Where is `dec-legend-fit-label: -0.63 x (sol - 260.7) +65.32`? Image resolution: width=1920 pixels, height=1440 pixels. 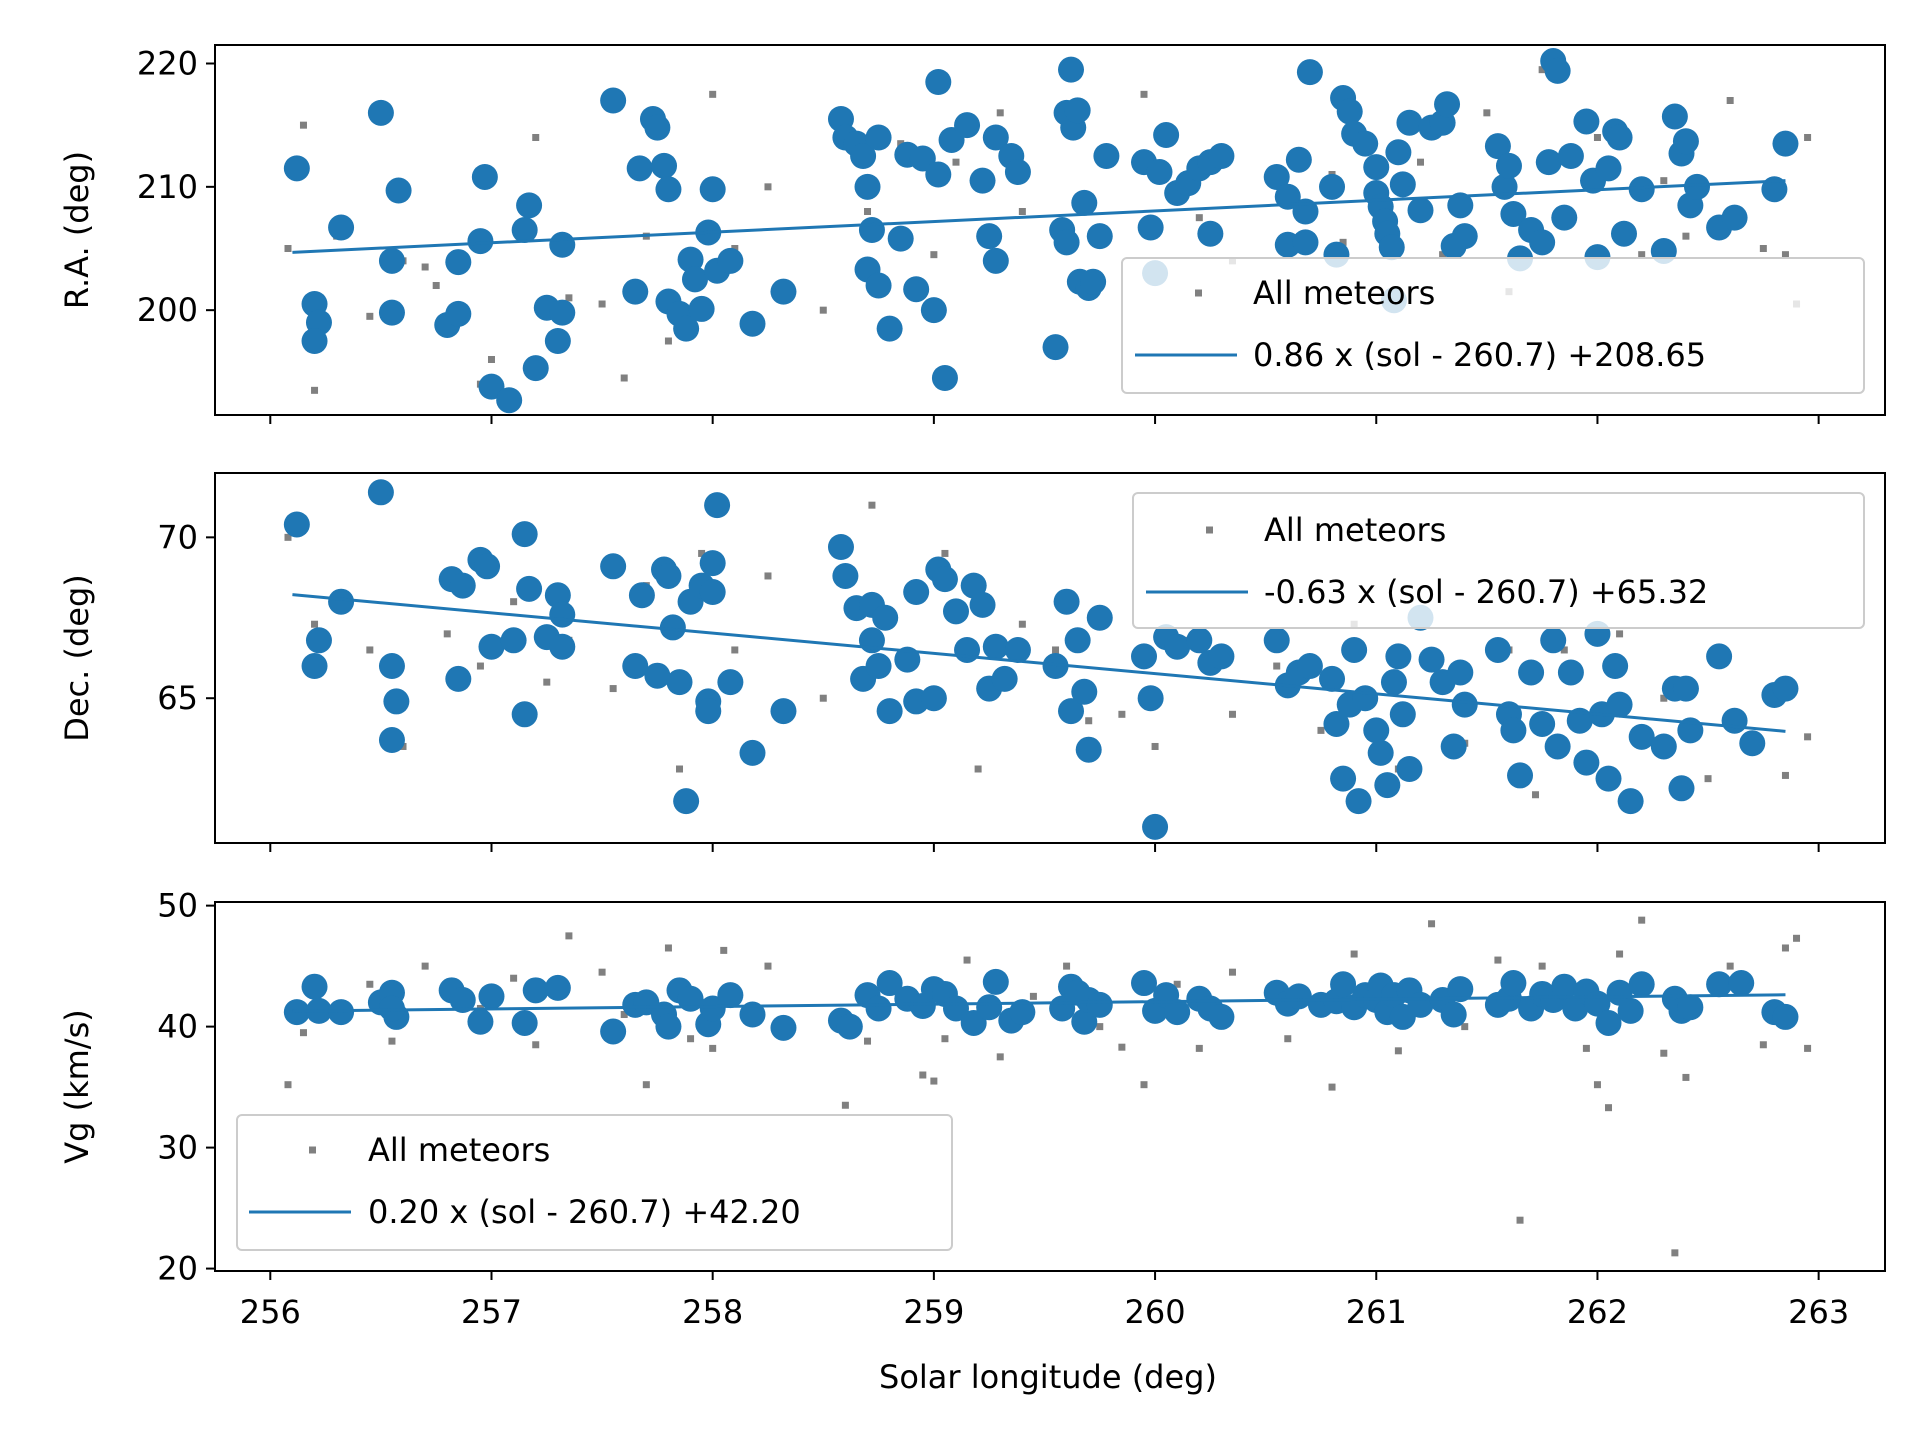 dec-legend-fit-label: -0.63 x (sol - 260.7) +65.32 is located at coordinates (1486, 592).